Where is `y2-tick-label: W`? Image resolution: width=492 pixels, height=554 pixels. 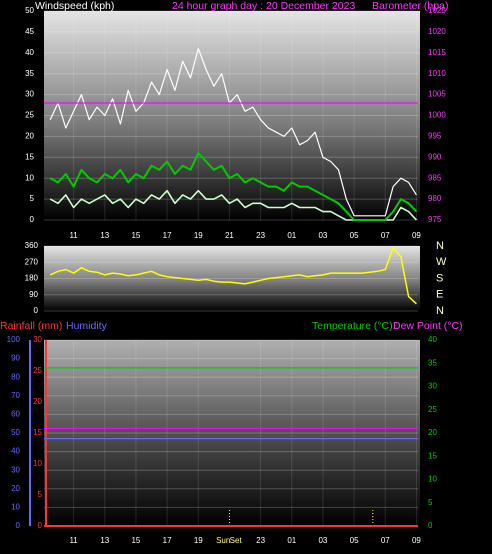 y2-tick-label: W is located at coordinates (441, 262).